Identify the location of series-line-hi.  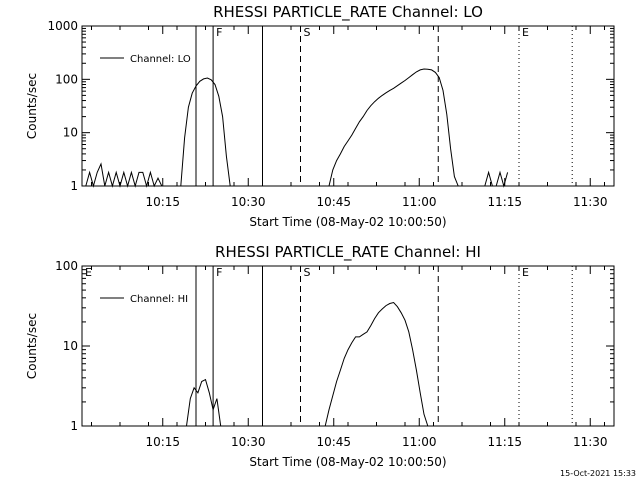
(307, 364).